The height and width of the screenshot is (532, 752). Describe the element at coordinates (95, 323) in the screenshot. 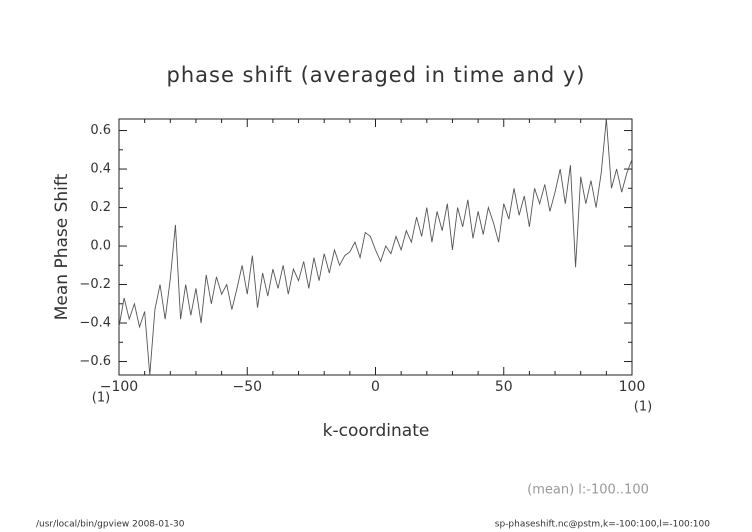

I see `y-tick-label: −0.4` at that location.